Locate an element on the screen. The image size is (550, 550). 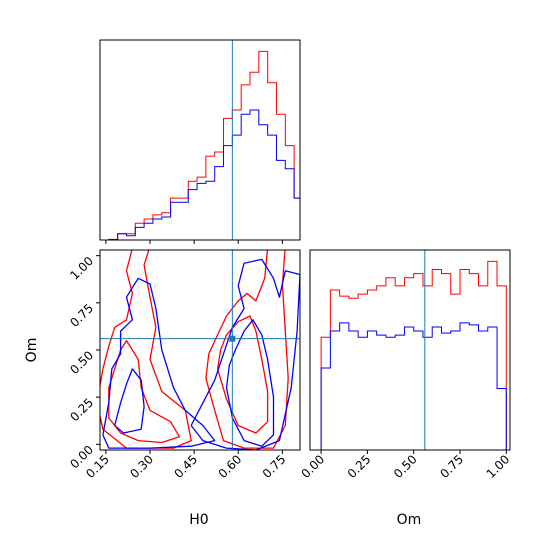
h0-hist-frame is located at coordinates (200, 140).